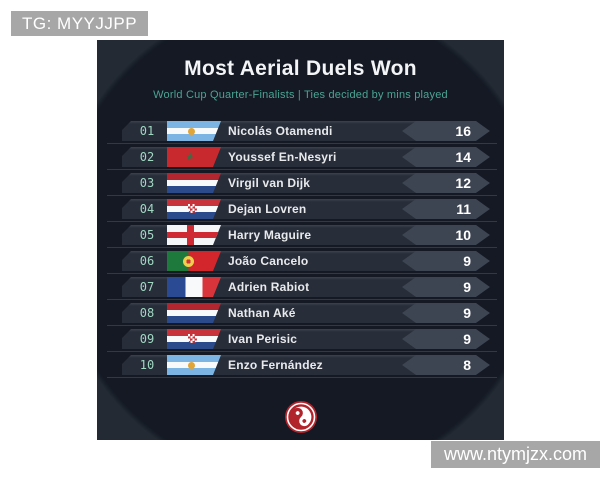  I want to click on value-badge: 11, so click(446, 209).